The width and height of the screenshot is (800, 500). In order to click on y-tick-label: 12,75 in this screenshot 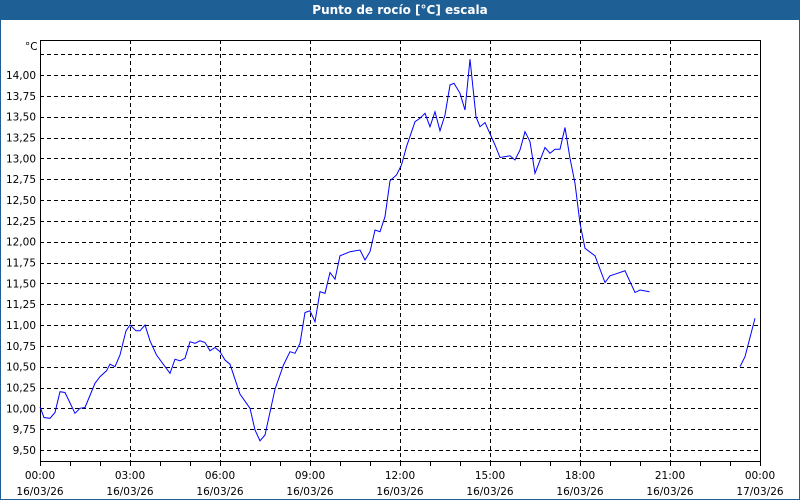, I will do `click(21, 180)`.